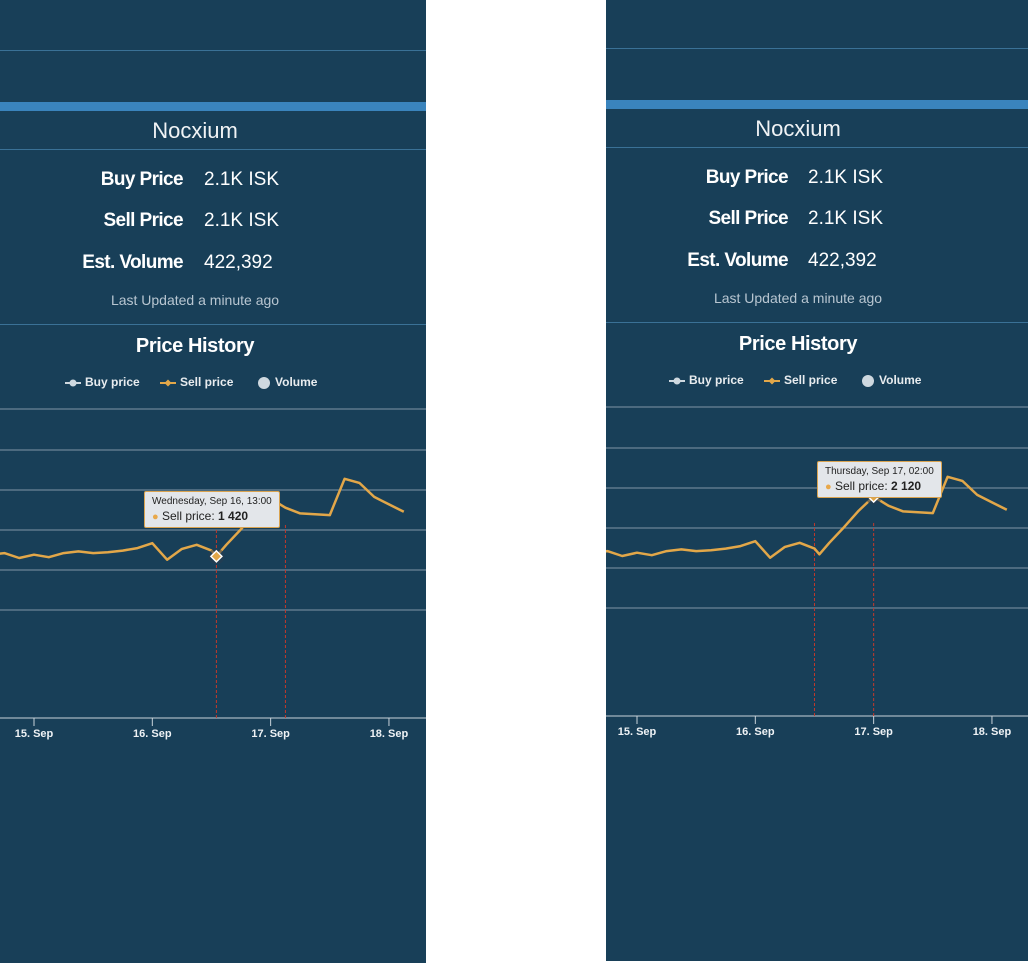  What do you see at coordinates (216, 556) in the screenshot?
I see `hover-point` at bounding box center [216, 556].